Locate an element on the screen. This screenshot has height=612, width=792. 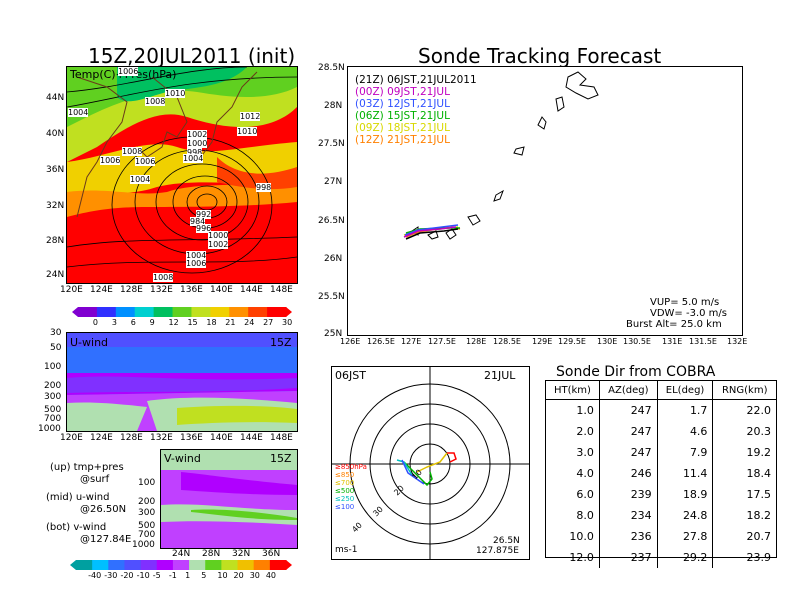
polar-loc-lat: 26.5N is located at coordinates (506, 541).